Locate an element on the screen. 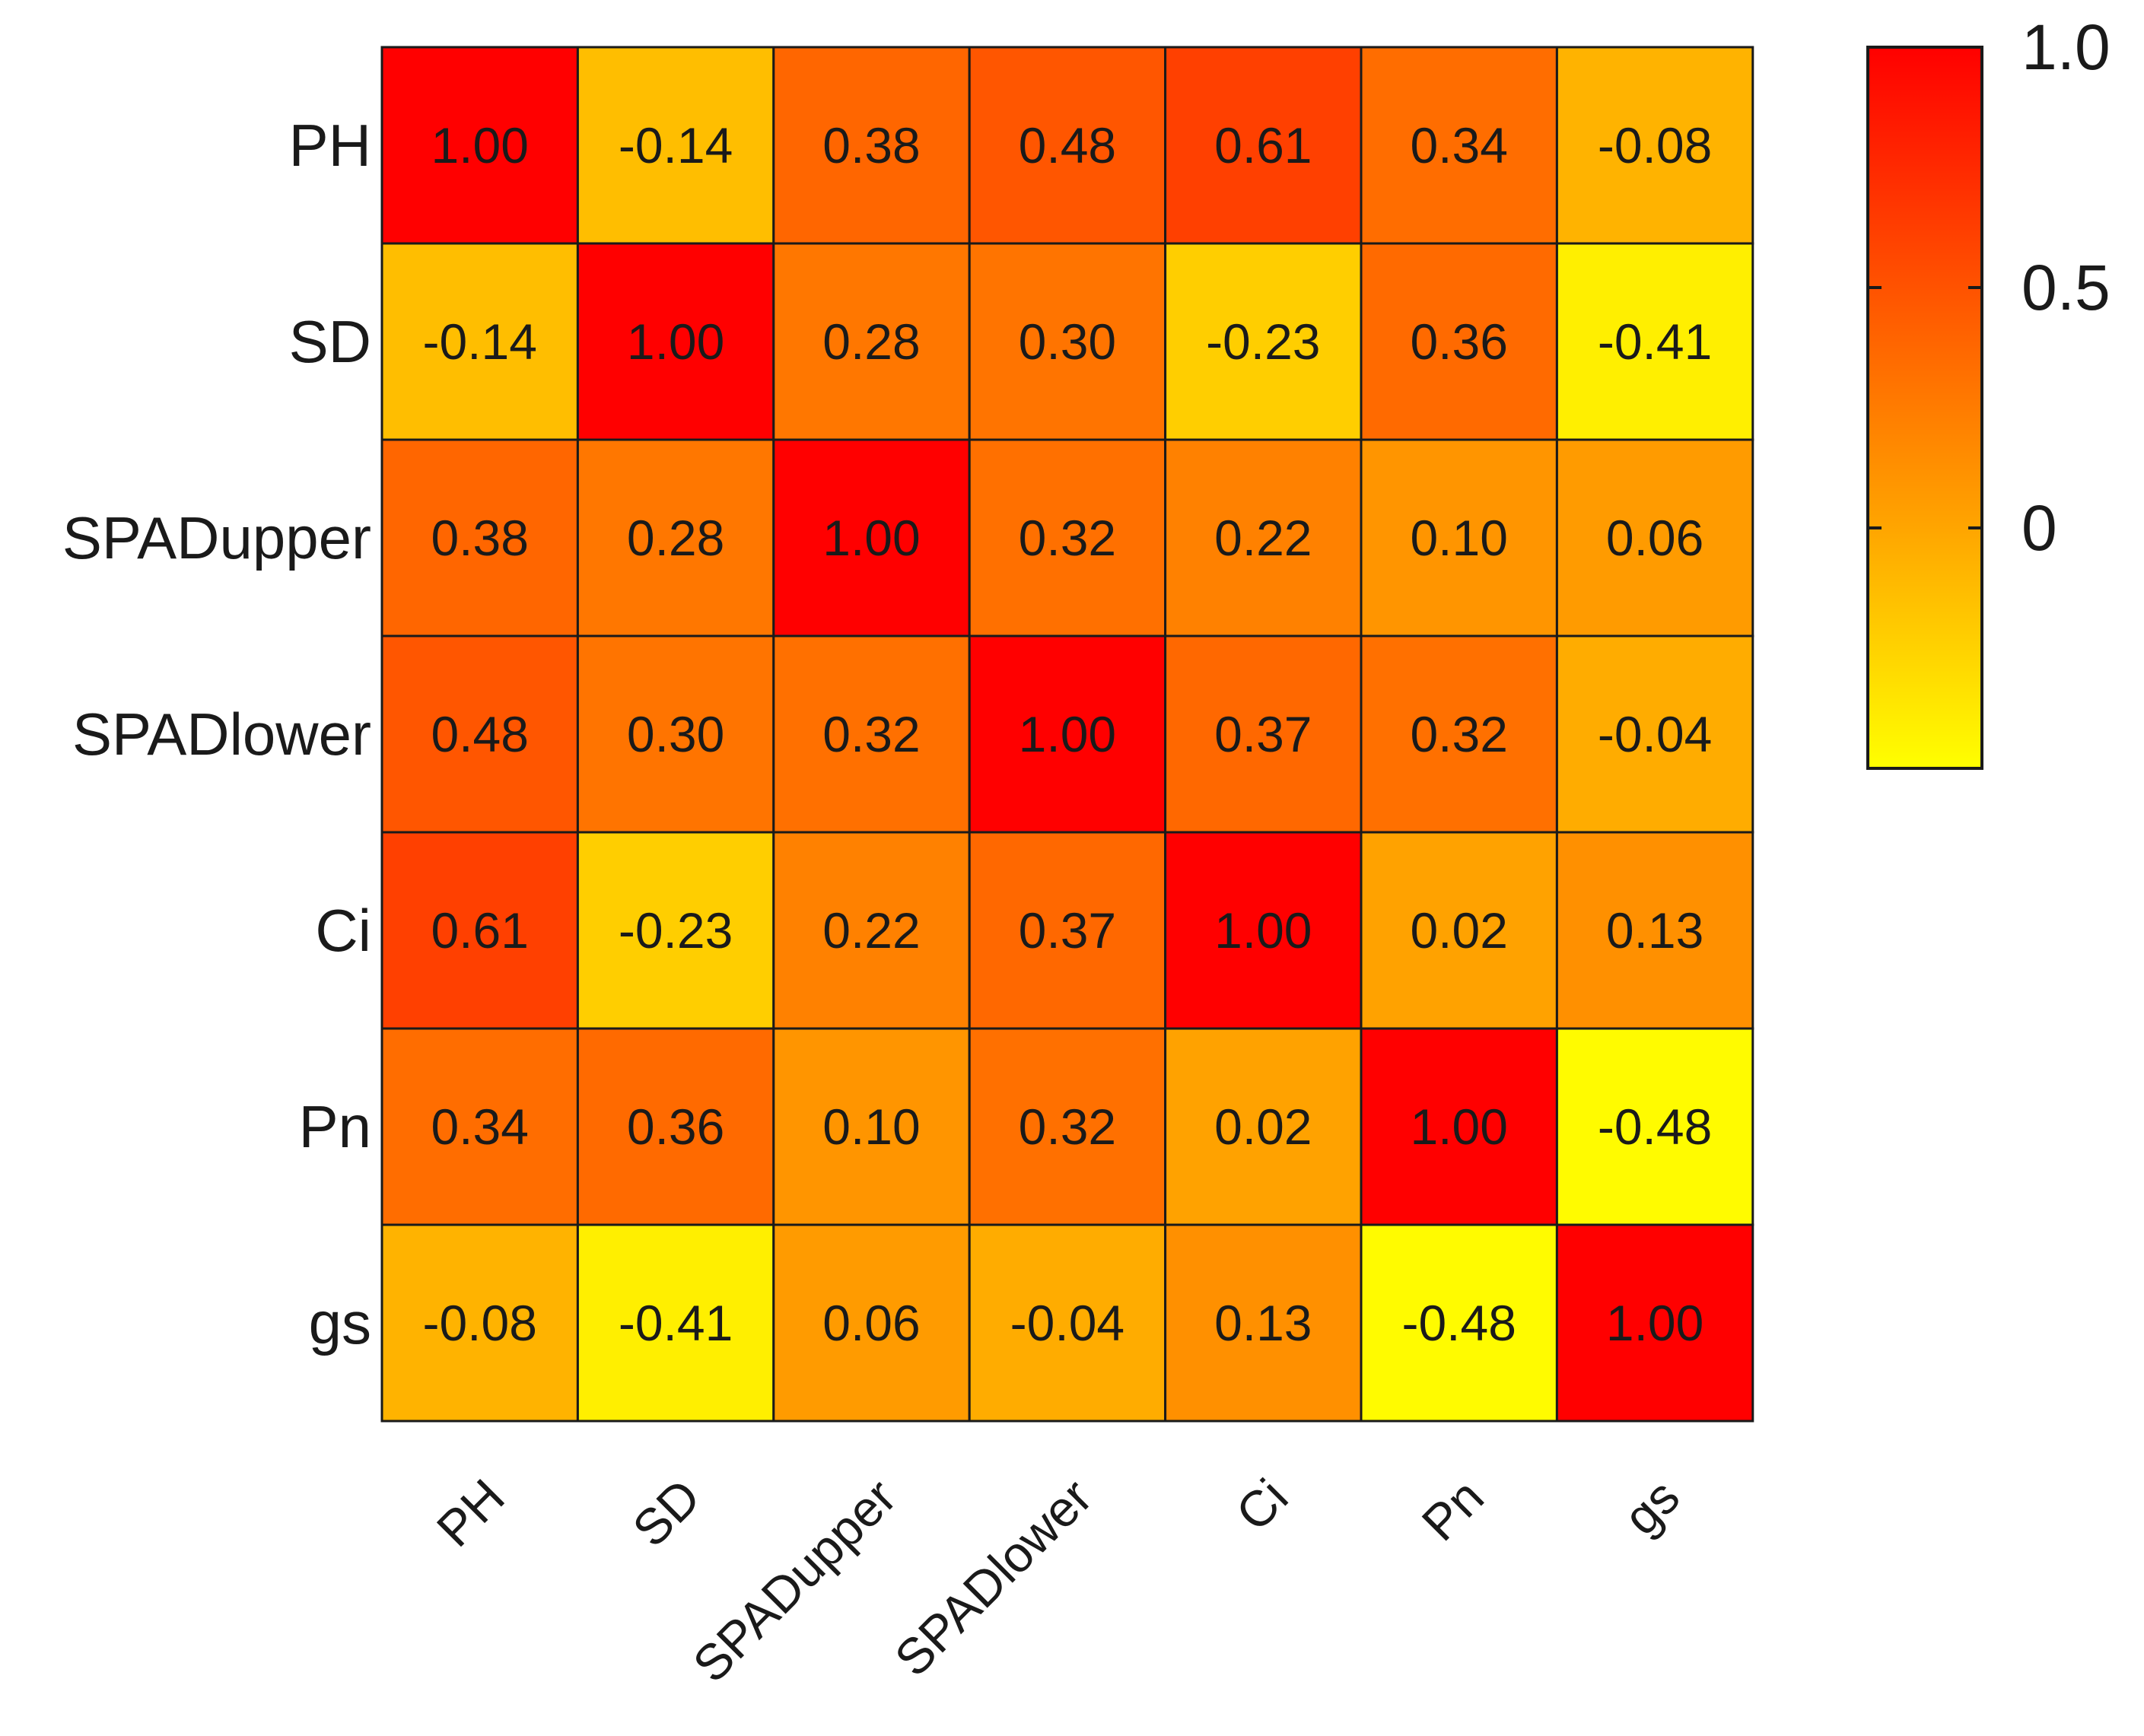 Image resolution: width=2144 pixels, height=1736 pixels. heatmap-cell-PH-Pn is located at coordinates (1459, 145).